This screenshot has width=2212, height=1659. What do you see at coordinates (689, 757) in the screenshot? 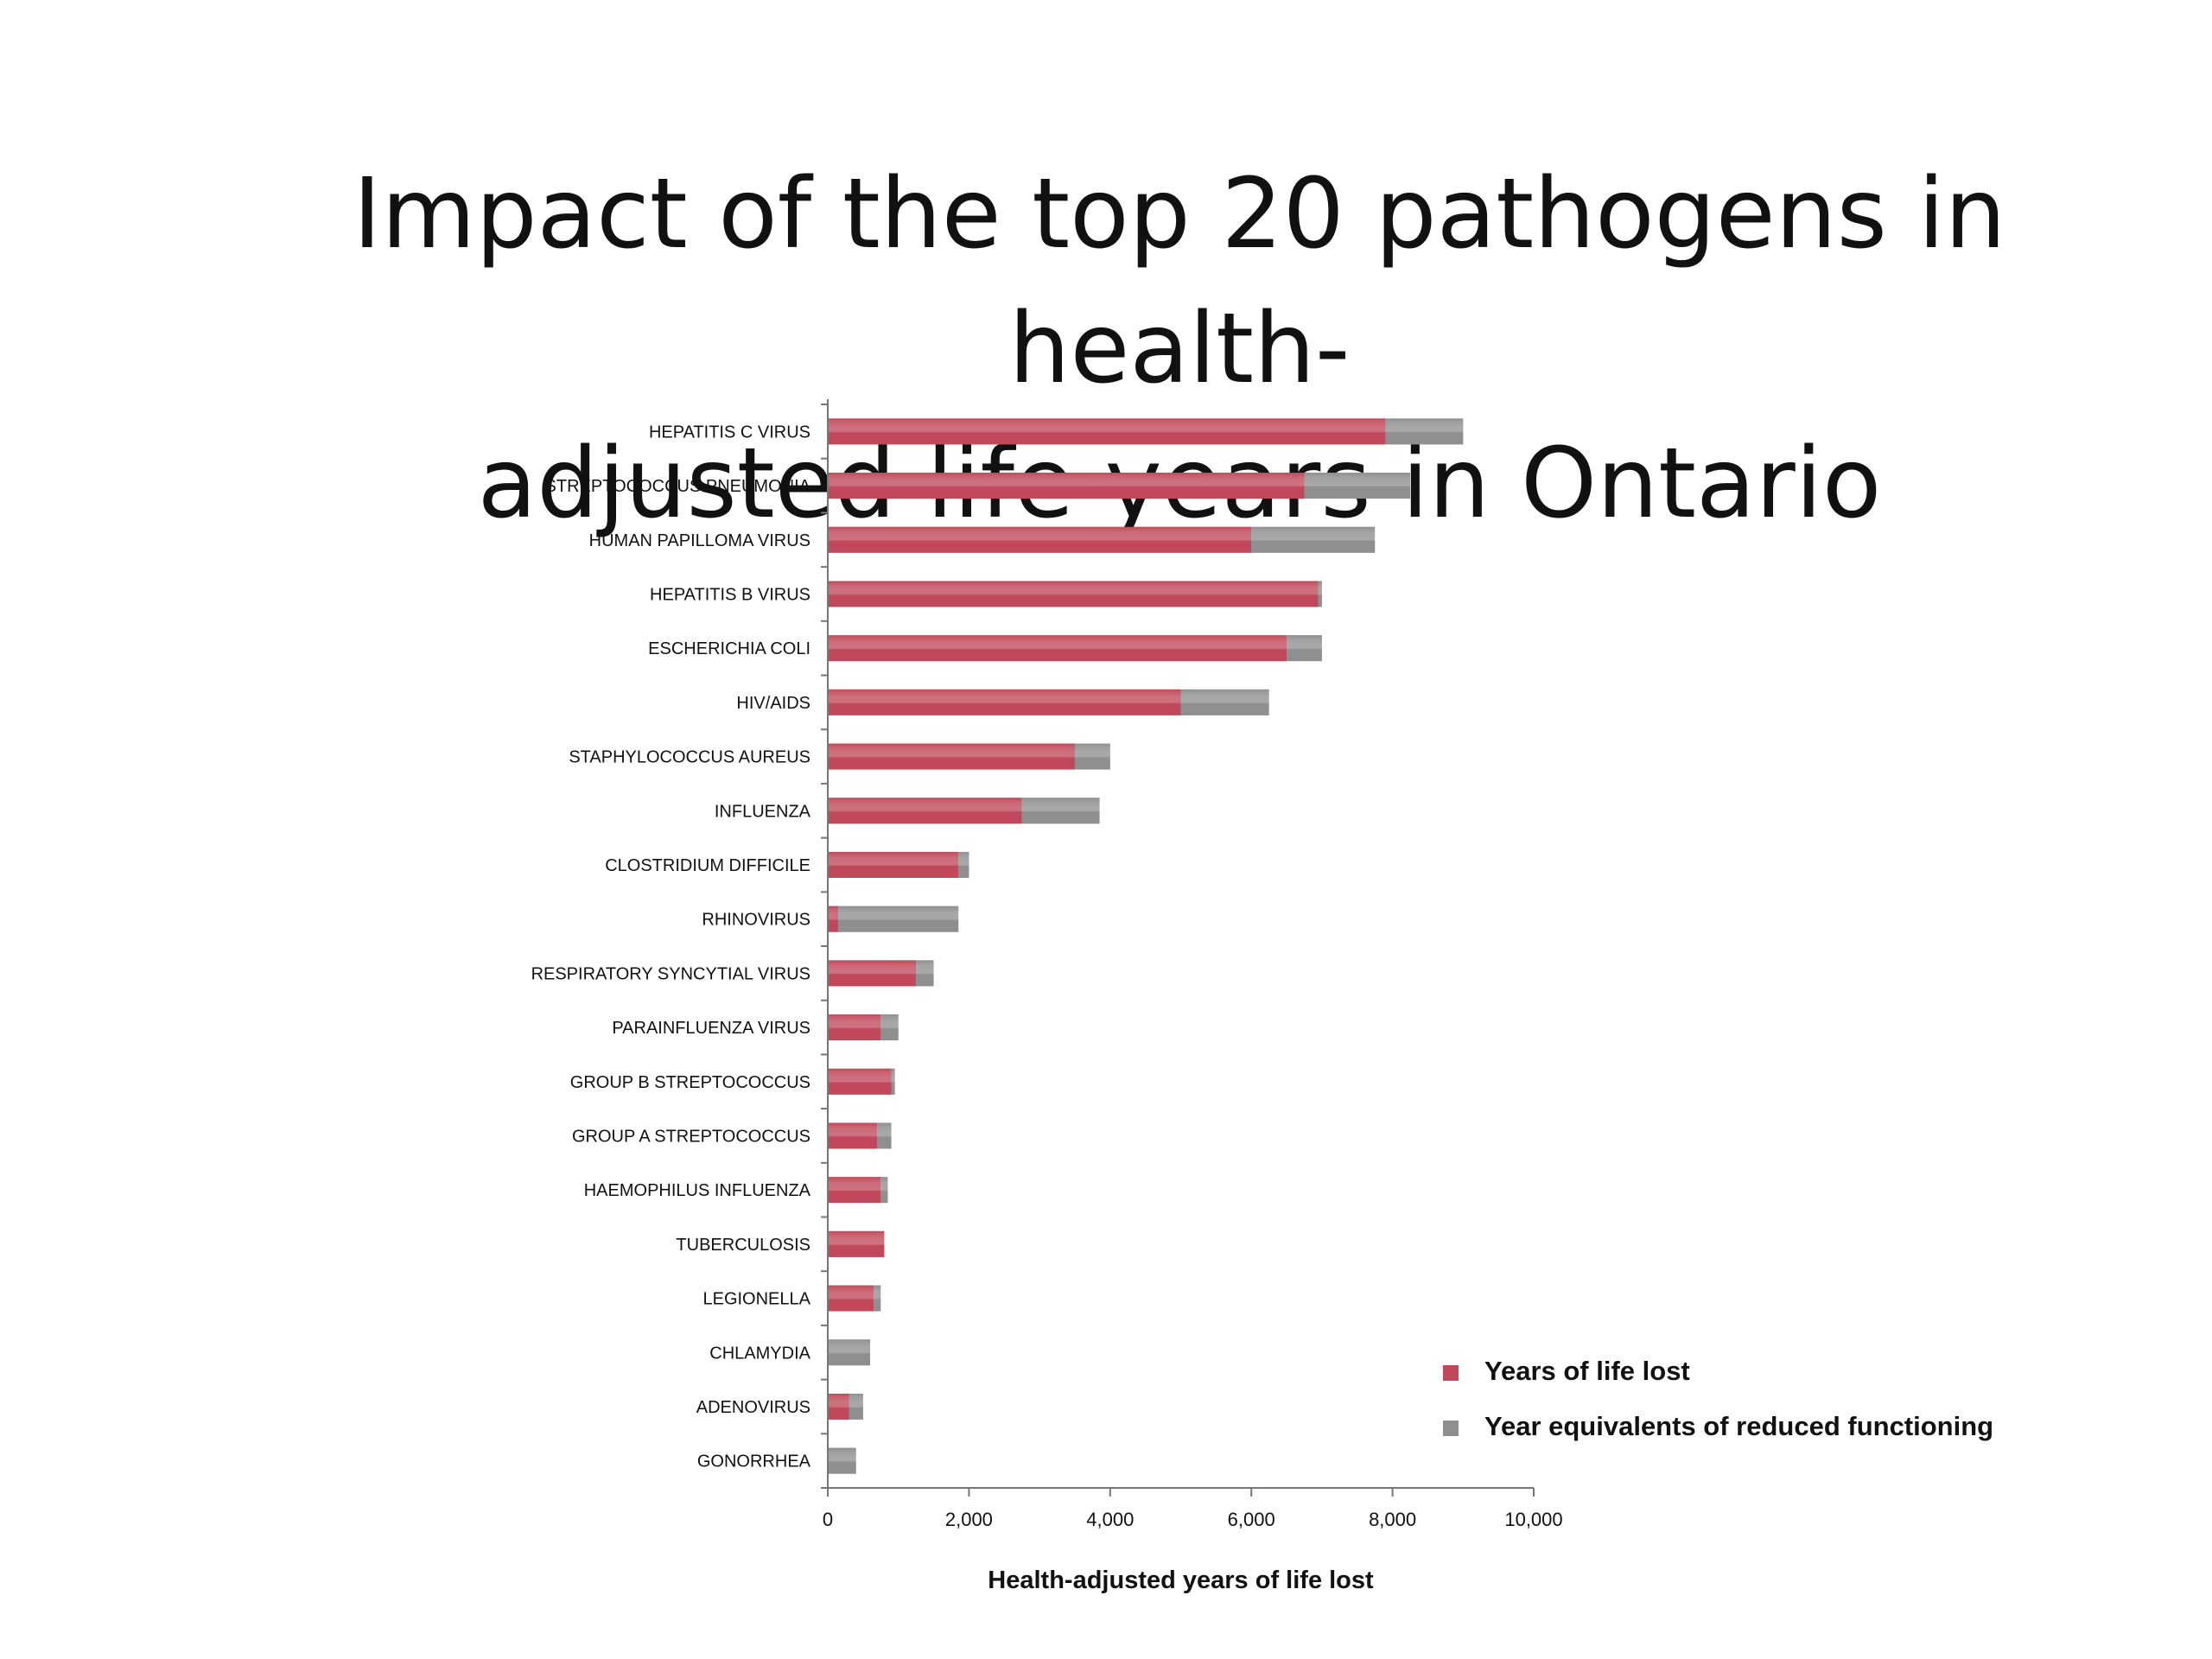
I see `category-label: STAPHYLOCOCCUS AUREUS` at bounding box center [689, 757].